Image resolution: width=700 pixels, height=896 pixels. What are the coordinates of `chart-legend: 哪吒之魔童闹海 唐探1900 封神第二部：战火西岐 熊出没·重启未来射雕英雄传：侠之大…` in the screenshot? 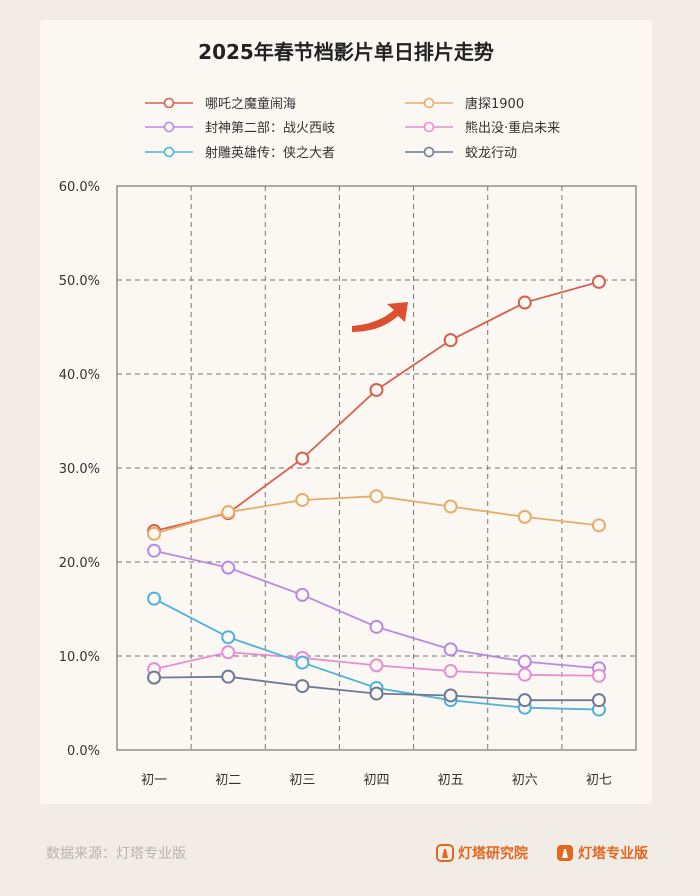 It's located at (352, 128).